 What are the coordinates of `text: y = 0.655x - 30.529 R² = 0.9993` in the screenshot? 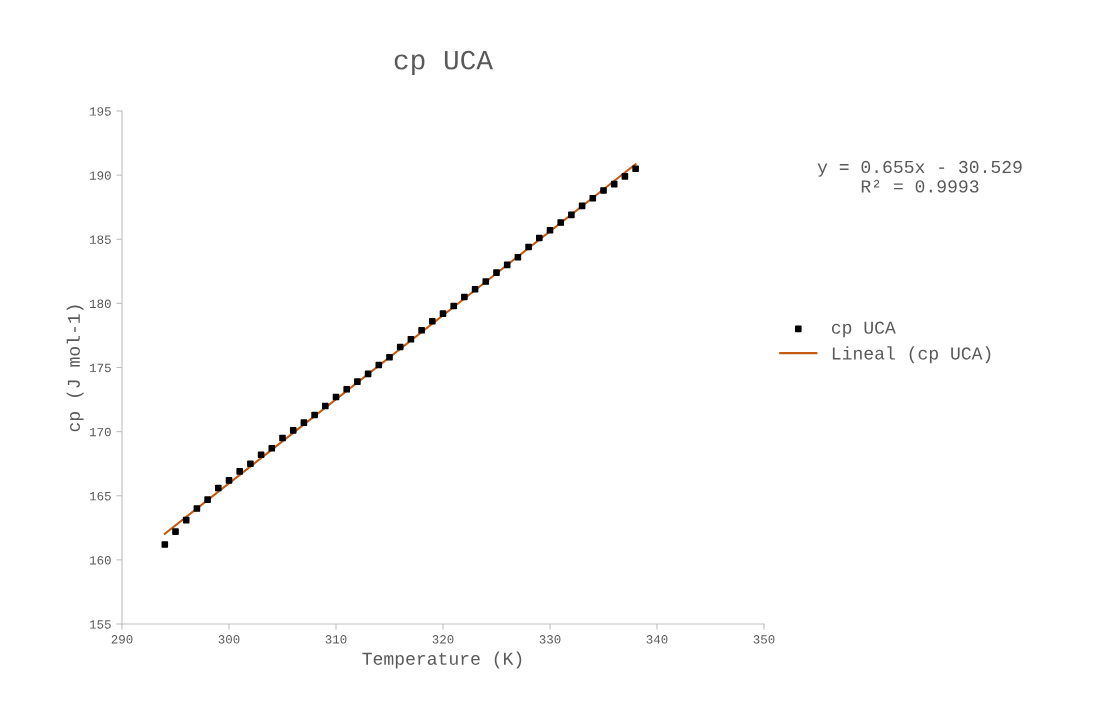 It's located at (919, 176).